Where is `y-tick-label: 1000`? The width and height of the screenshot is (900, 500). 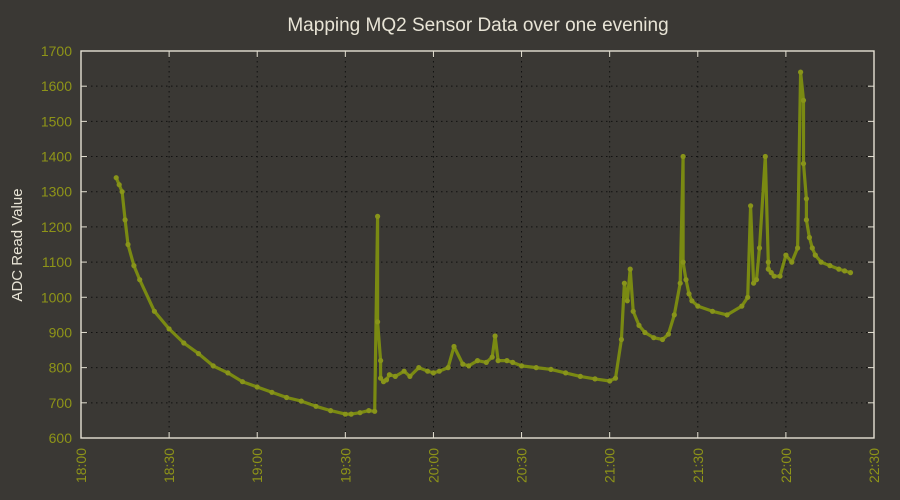
y-tick-label: 1000 is located at coordinates (56, 297).